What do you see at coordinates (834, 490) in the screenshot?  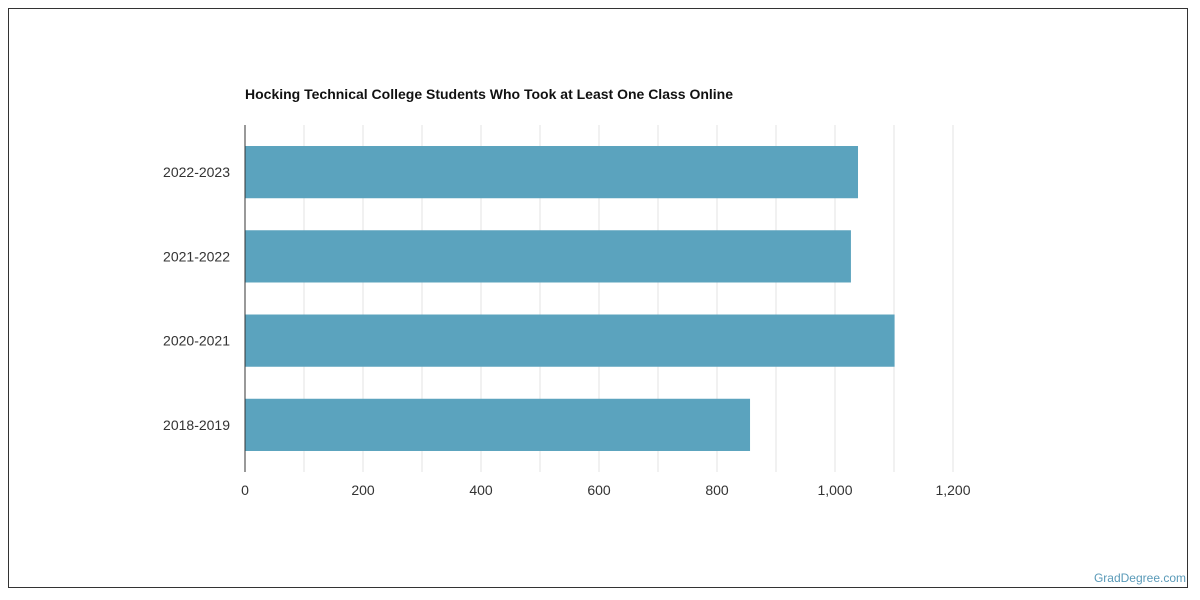 I see `x-tick-label: 1,000` at bounding box center [834, 490].